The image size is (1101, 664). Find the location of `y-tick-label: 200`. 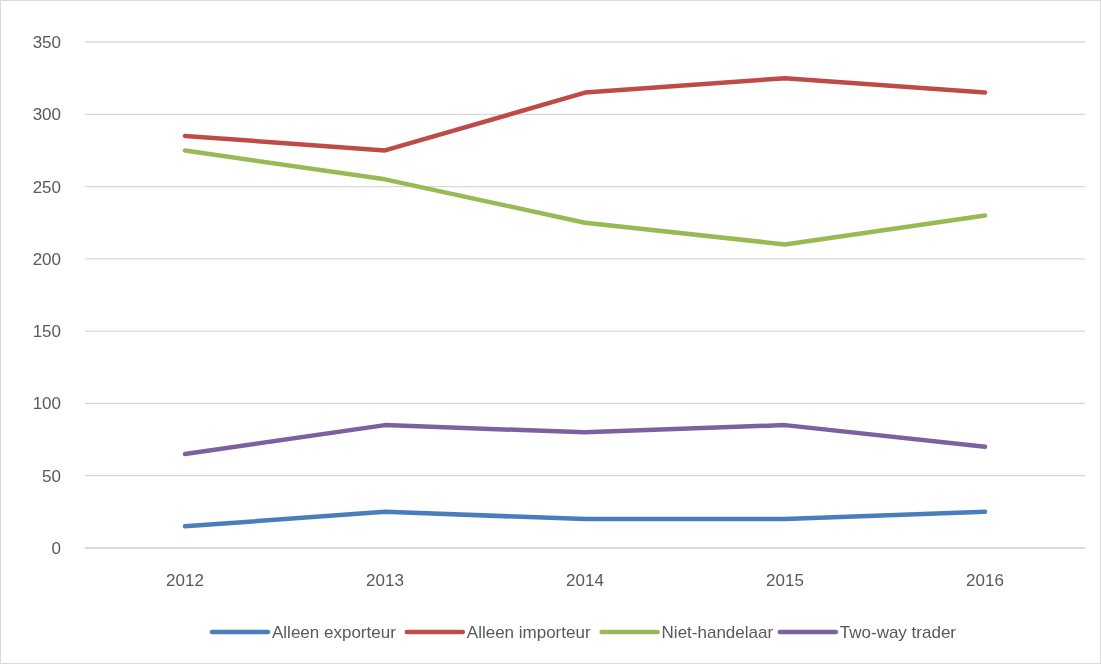

y-tick-label: 200 is located at coordinates (46, 259).